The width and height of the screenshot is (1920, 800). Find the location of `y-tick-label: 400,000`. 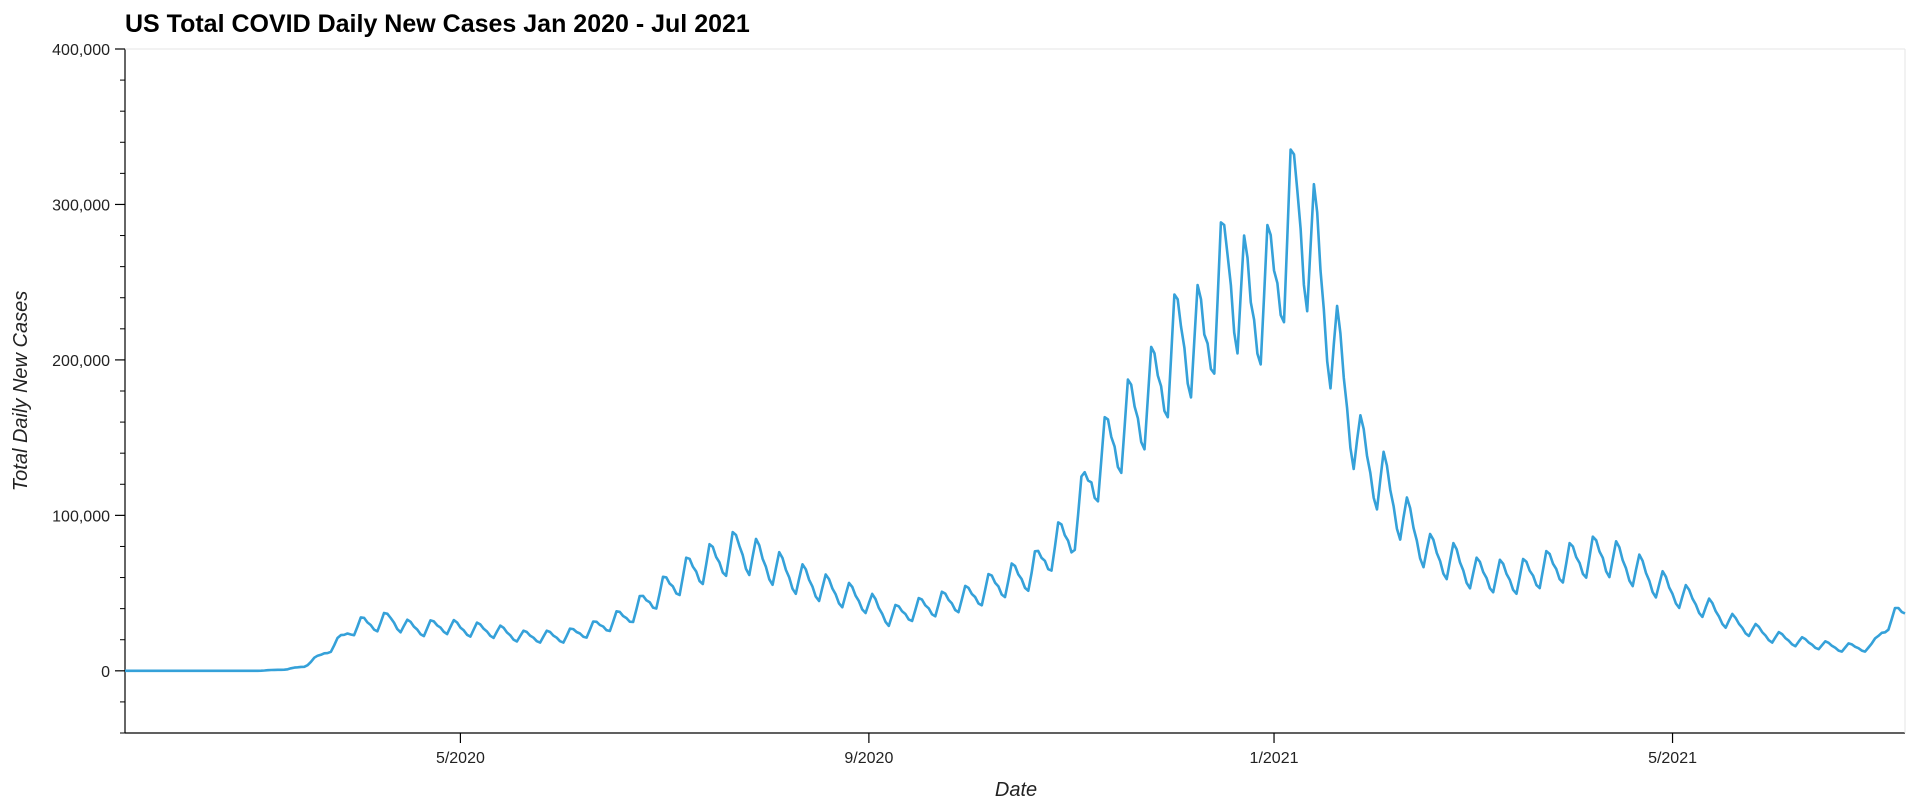

y-tick-label: 400,000 is located at coordinates (81, 50).